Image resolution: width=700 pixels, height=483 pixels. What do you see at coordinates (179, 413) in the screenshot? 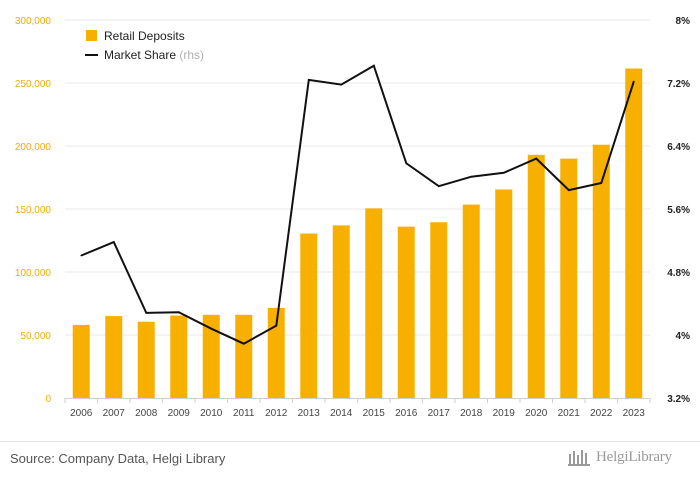
I see `x-tick-label: 2009` at bounding box center [179, 413].